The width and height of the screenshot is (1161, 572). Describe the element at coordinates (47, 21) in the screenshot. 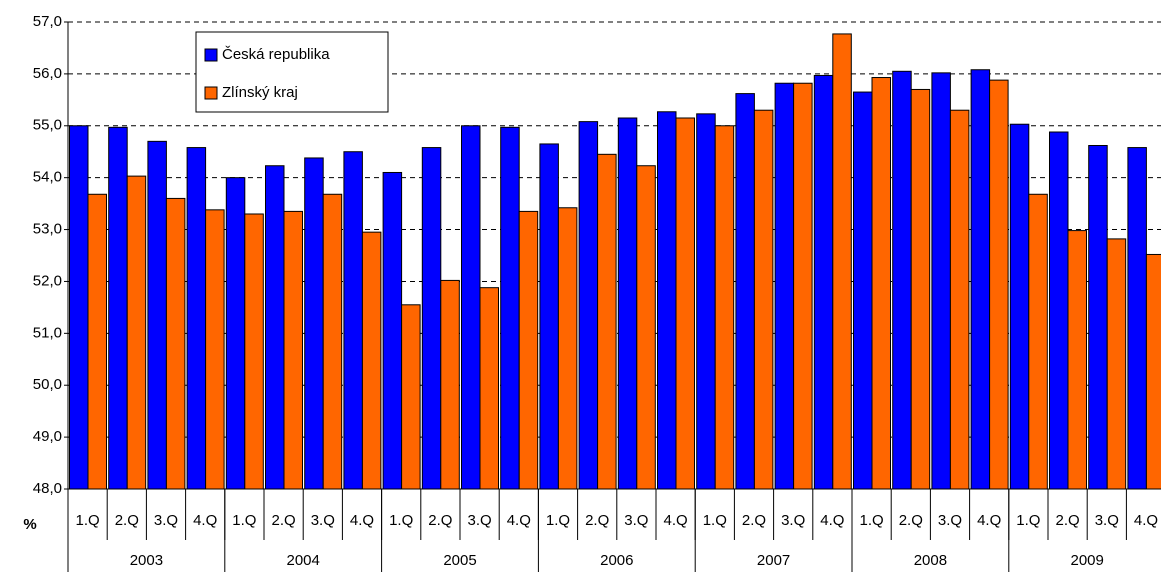

I see `y-tick-label: 57,0` at that location.